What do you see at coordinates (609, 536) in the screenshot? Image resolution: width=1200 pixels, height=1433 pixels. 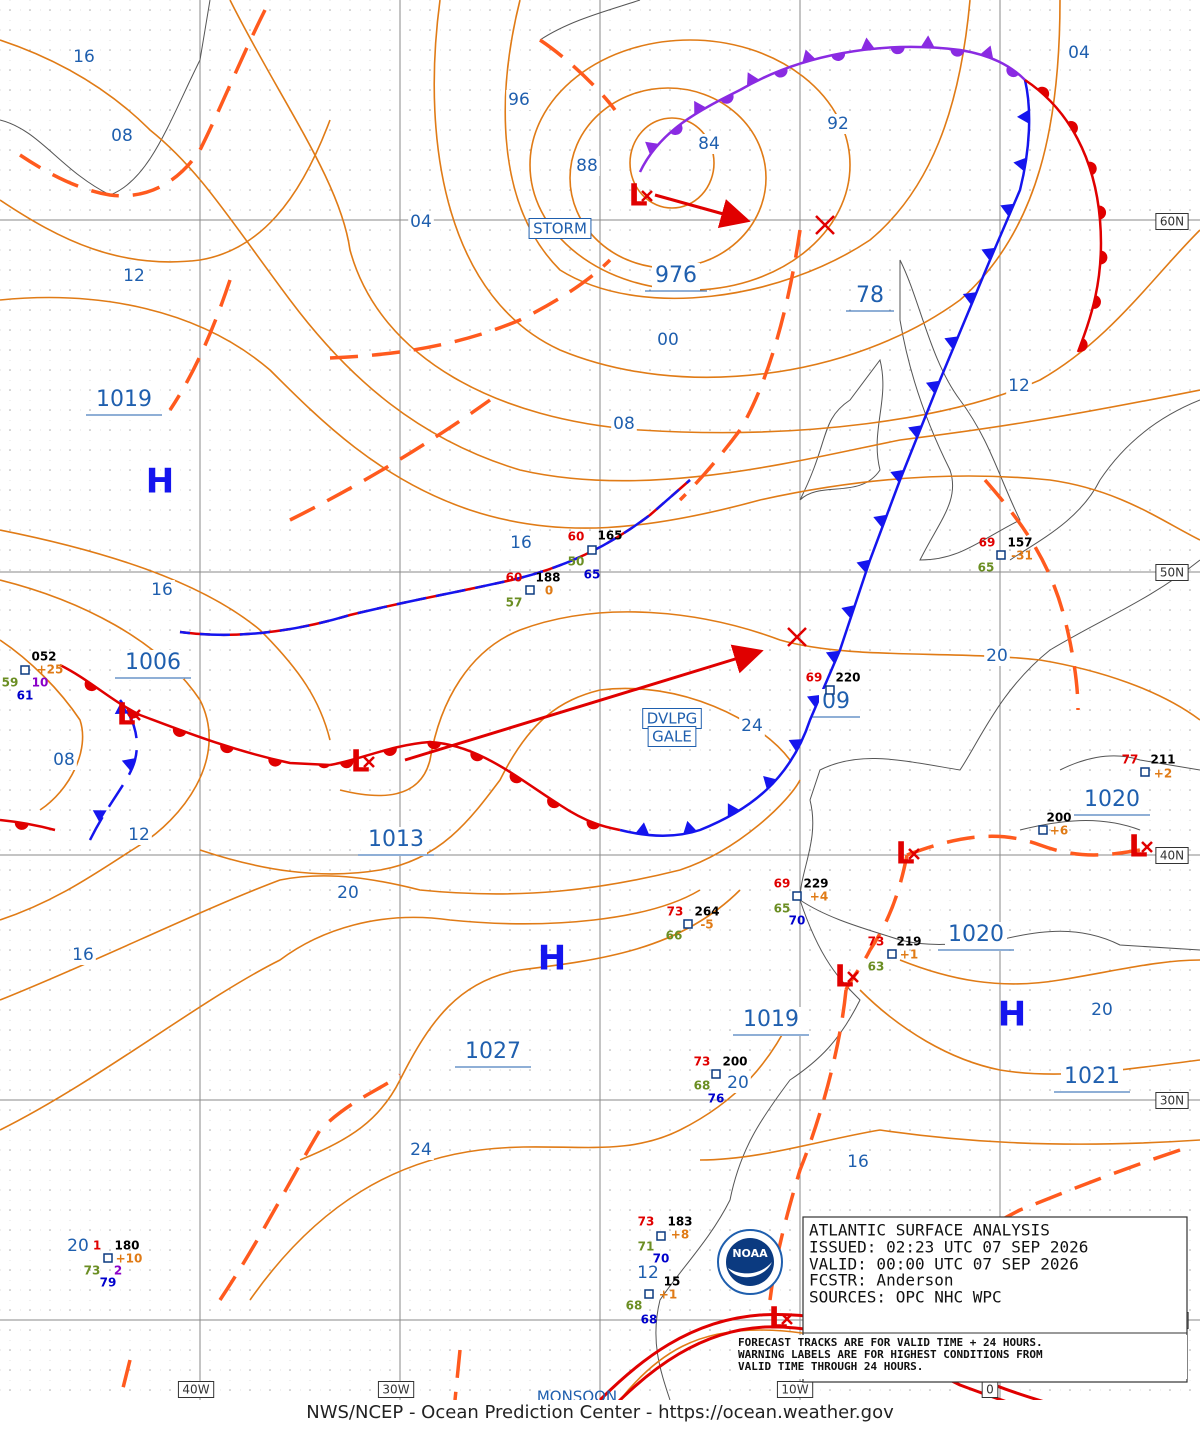 I see `station-value: 165` at bounding box center [609, 536].